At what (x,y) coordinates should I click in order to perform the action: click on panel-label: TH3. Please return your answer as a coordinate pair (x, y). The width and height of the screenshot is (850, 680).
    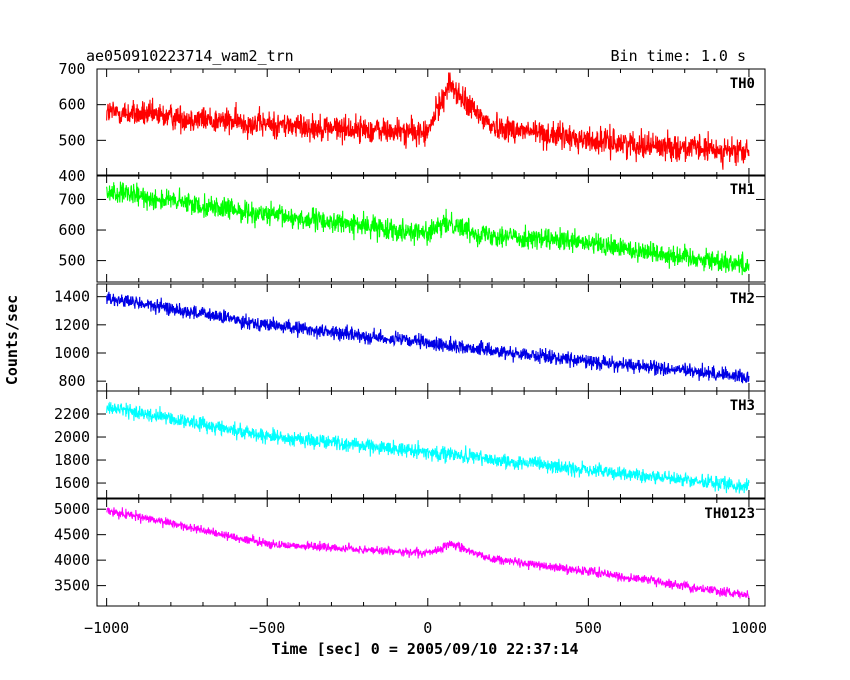
    Looking at the image, I should click on (742, 406).